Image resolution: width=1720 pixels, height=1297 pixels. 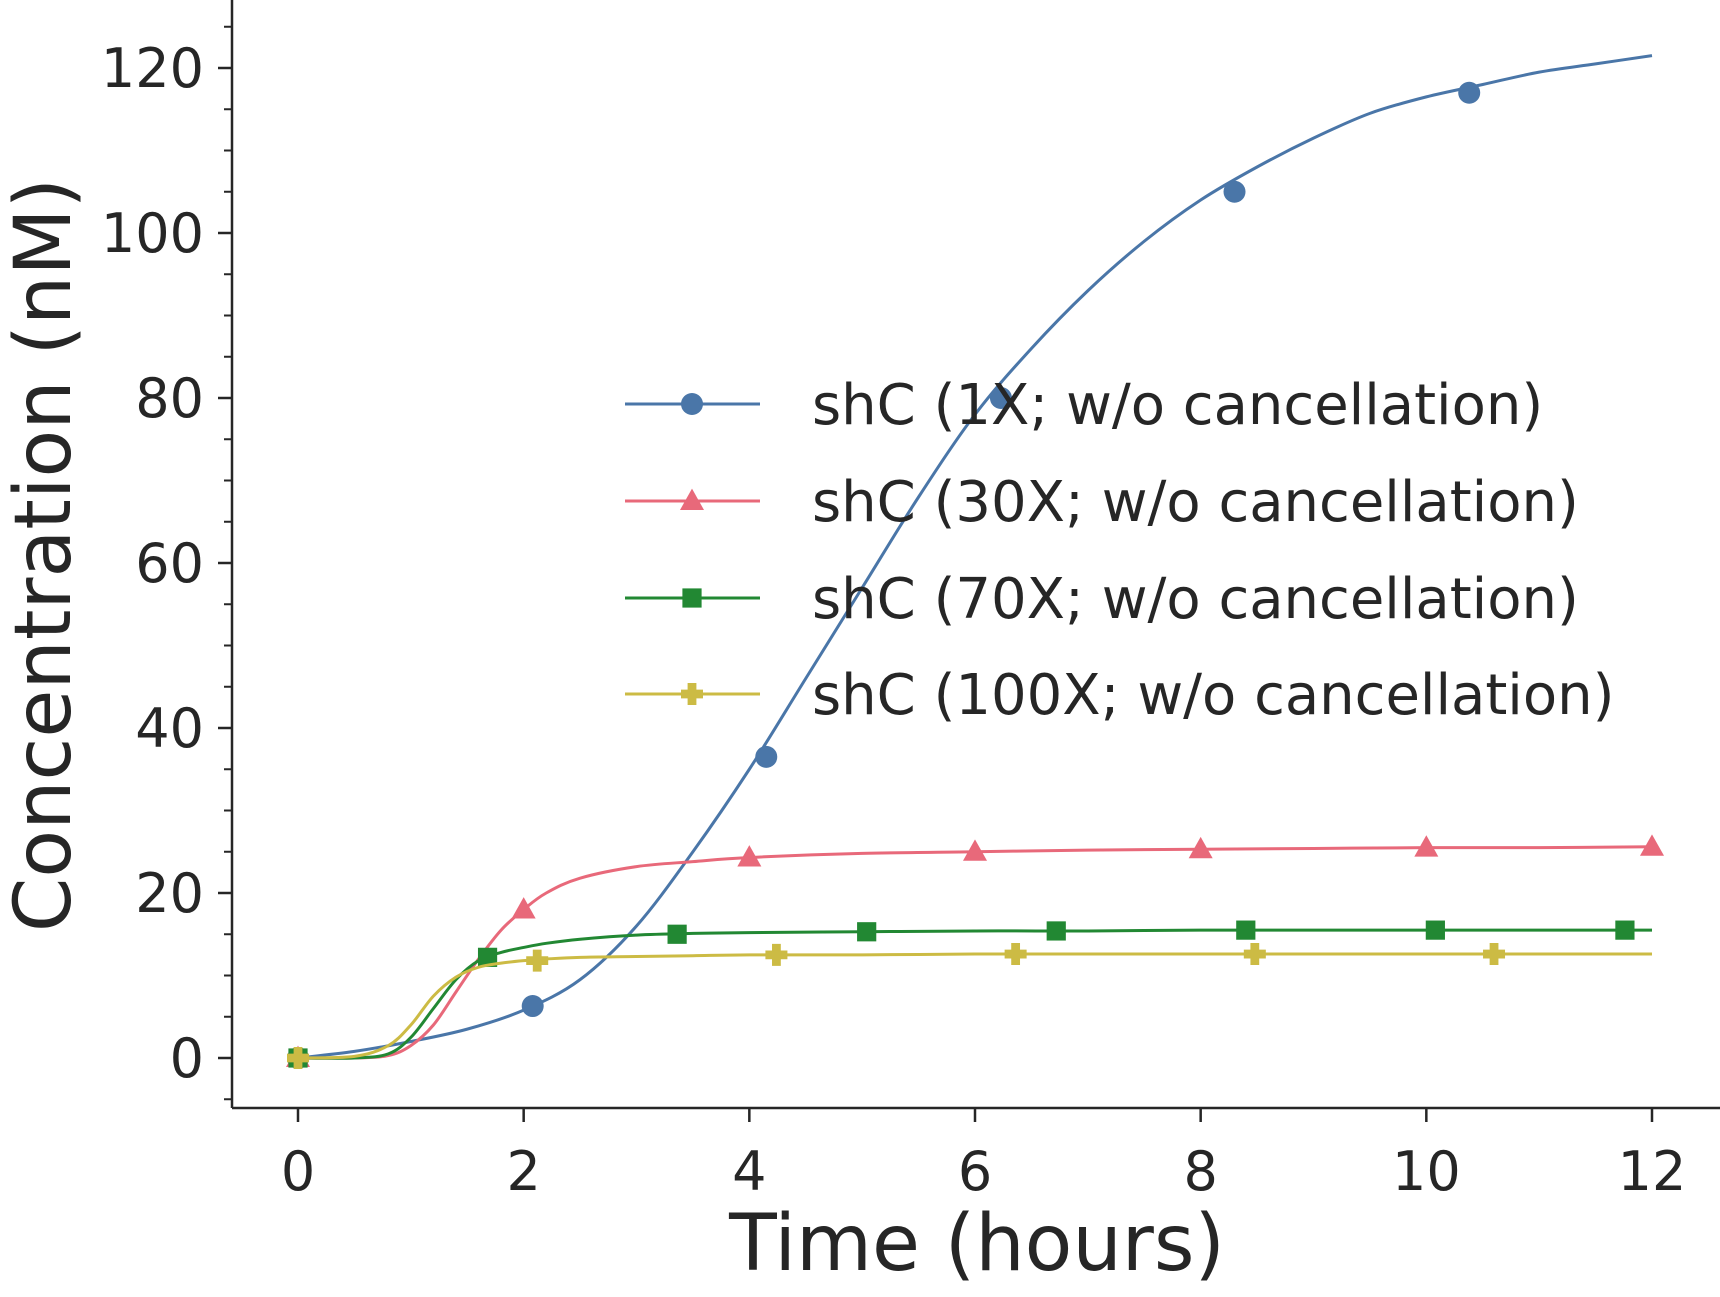 What do you see at coordinates (975, 1171) in the screenshot?
I see `x-tick-label: 6` at bounding box center [975, 1171].